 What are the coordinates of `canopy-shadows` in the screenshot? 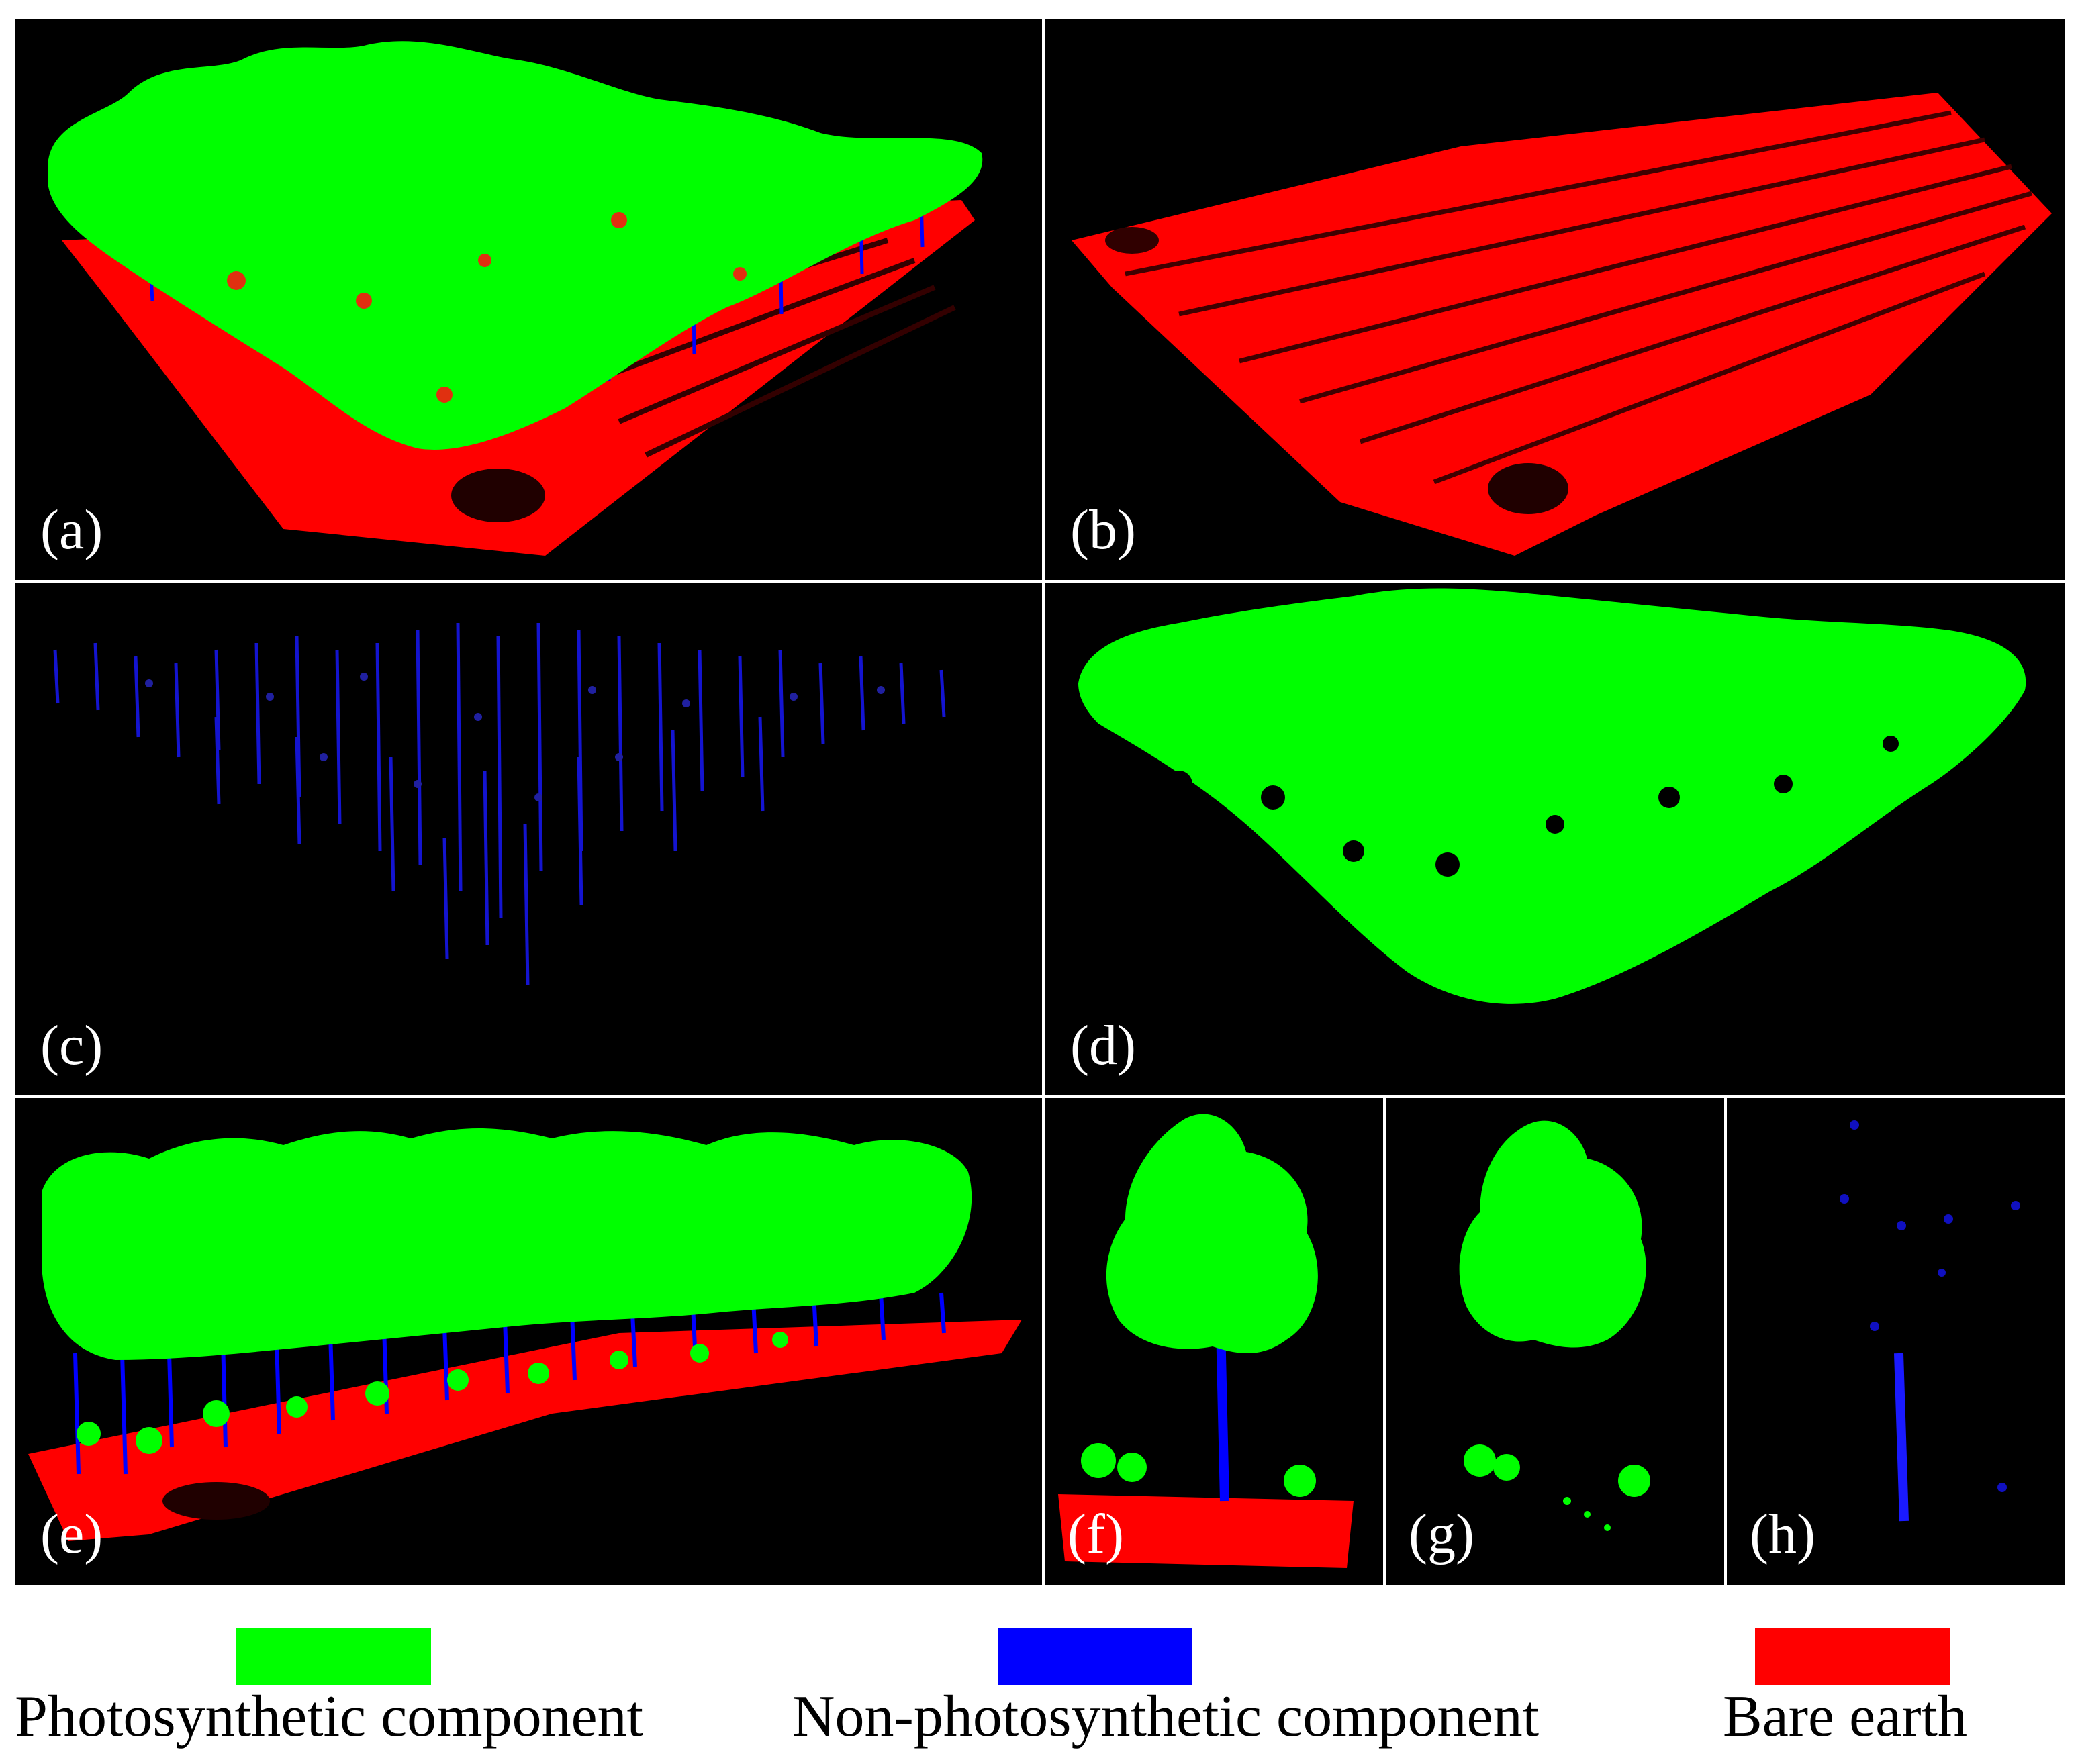 It's located at (1532, 806).